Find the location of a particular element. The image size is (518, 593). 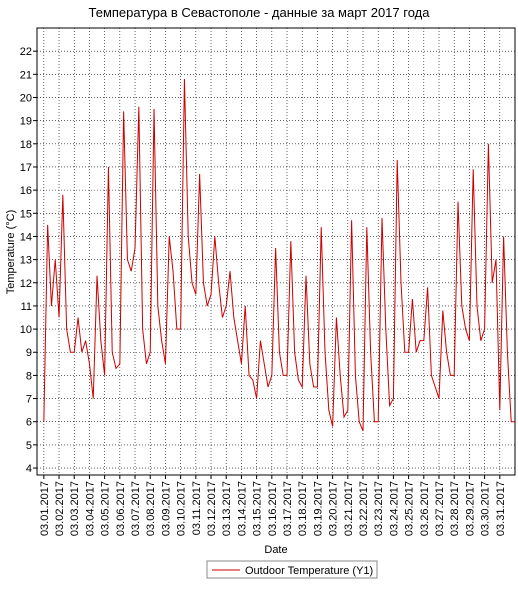

x-tick-label: 03.20.2017 is located at coordinates (334, 508).